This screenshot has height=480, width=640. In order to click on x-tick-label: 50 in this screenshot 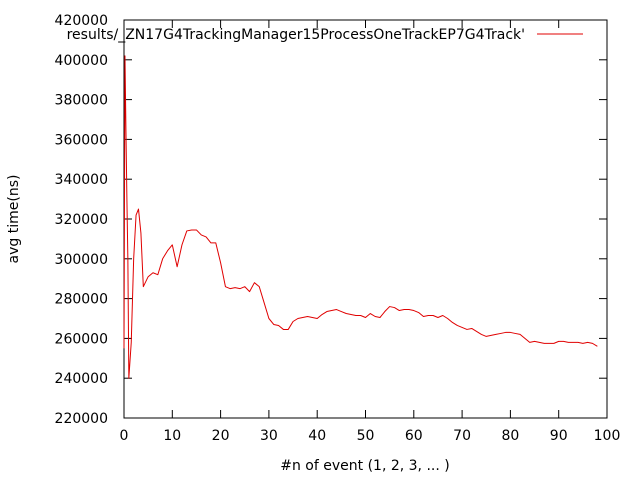, I will do `click(366, 436)`.